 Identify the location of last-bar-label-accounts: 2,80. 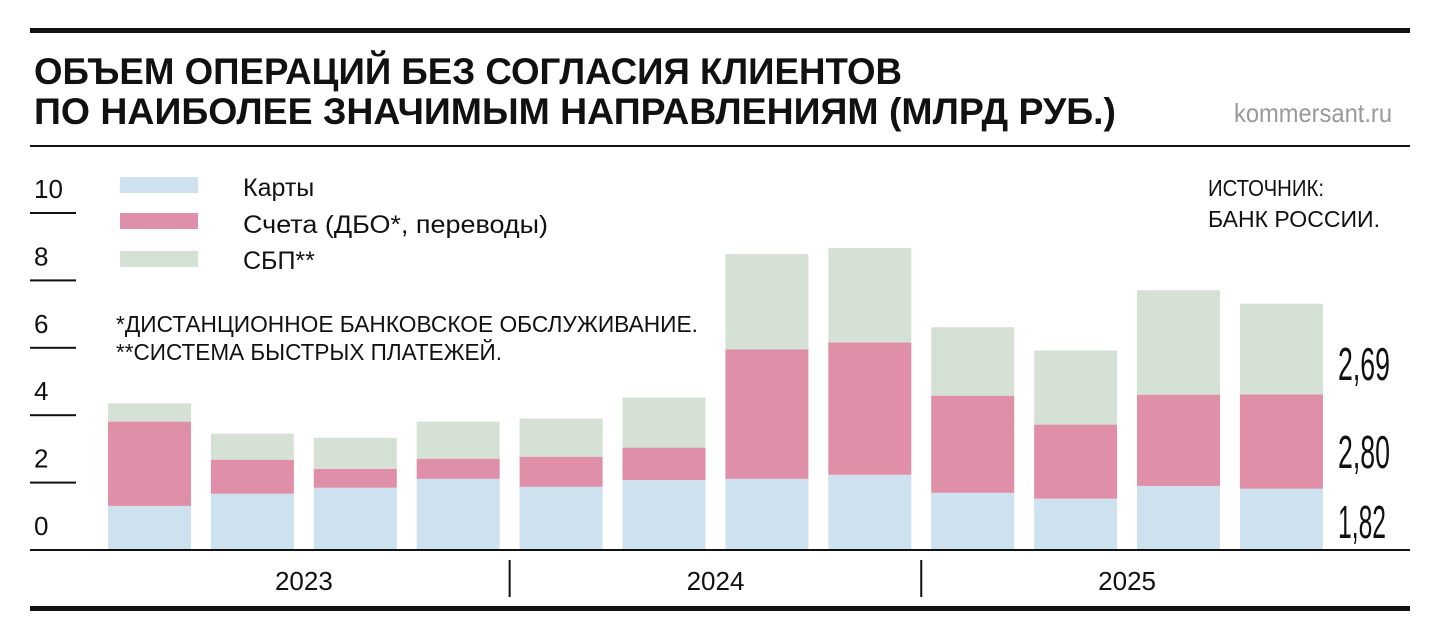
(1364, 452).